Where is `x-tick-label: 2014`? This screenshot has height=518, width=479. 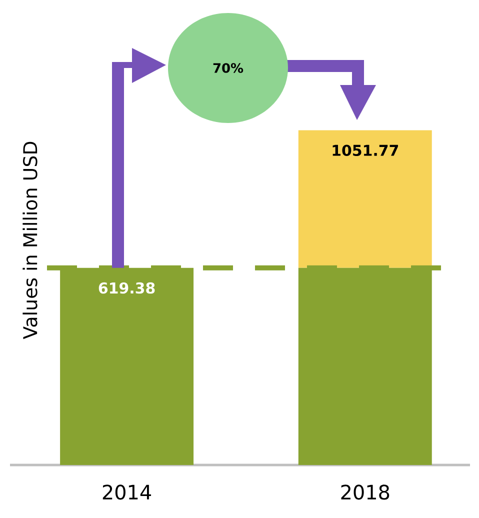
x-tick-label: 2014 is located at coordinates (127, 492).